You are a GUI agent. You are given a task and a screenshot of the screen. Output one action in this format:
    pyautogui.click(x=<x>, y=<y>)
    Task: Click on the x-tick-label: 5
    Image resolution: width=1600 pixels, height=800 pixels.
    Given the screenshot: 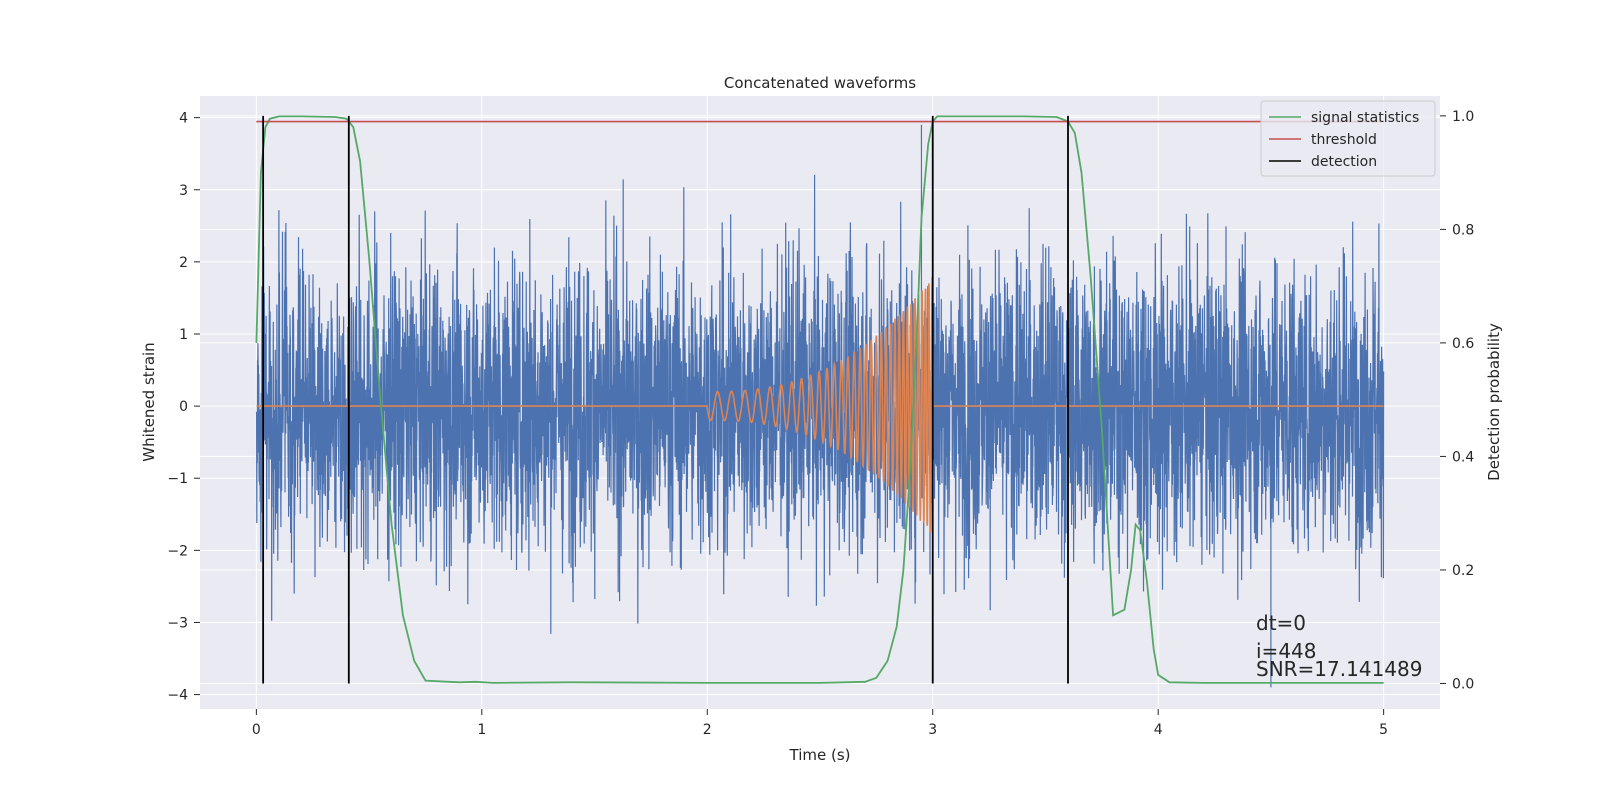 What is the action you would take?
    pyautogui.click(x=1383, y=730)
    